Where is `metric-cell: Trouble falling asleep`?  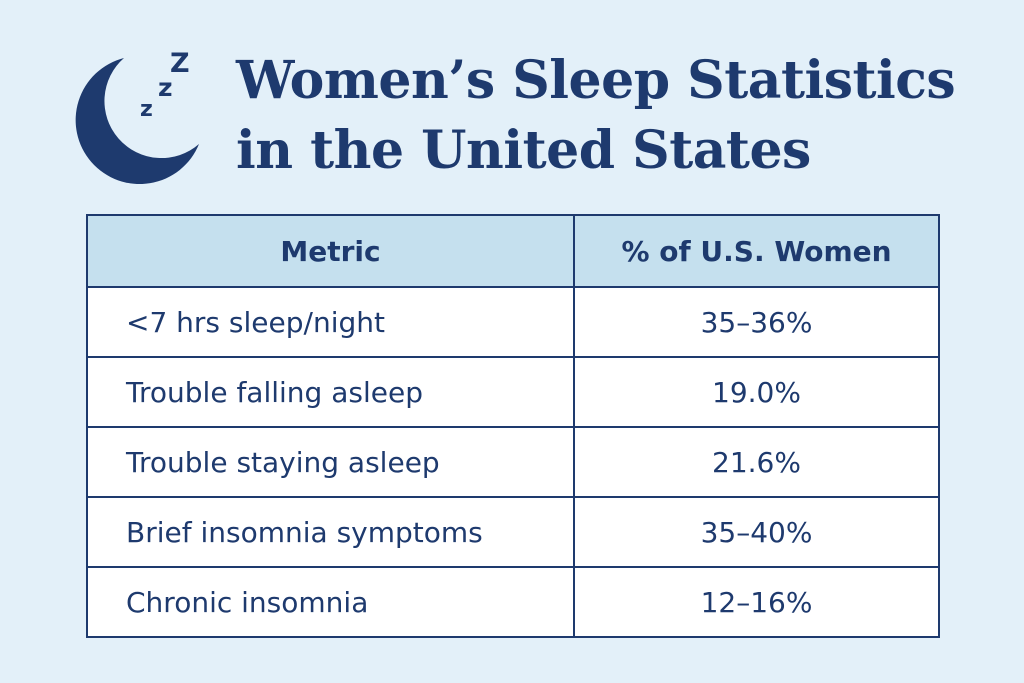
metric-cell: Trouble falling asleep is located at coordinates (330, 392).